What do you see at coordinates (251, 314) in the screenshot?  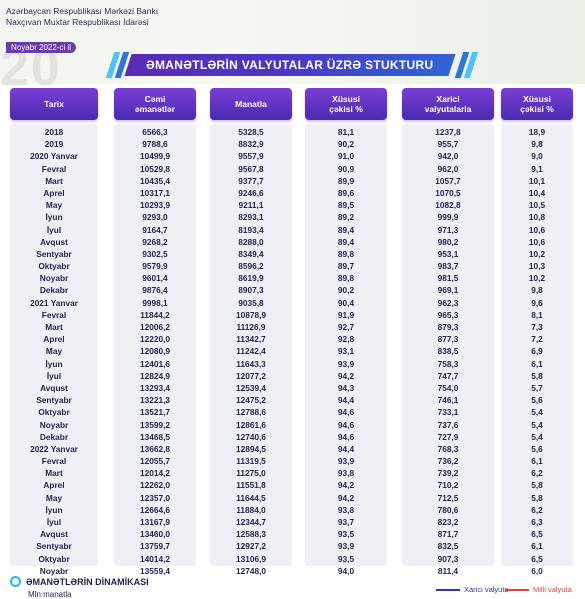 I see `table-cell: 10878,9` at bounding box center [251, 314].